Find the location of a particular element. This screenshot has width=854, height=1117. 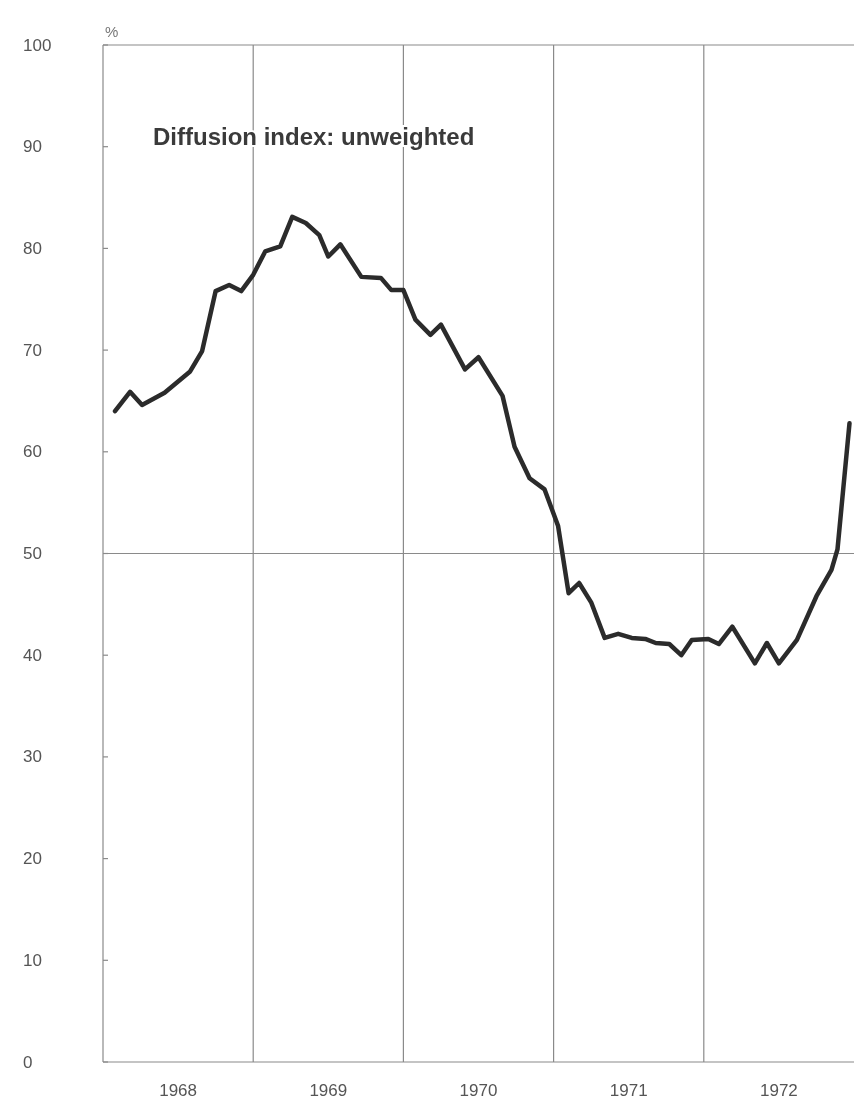

y-tick-label: 100 is located at coordinates (37, 45).